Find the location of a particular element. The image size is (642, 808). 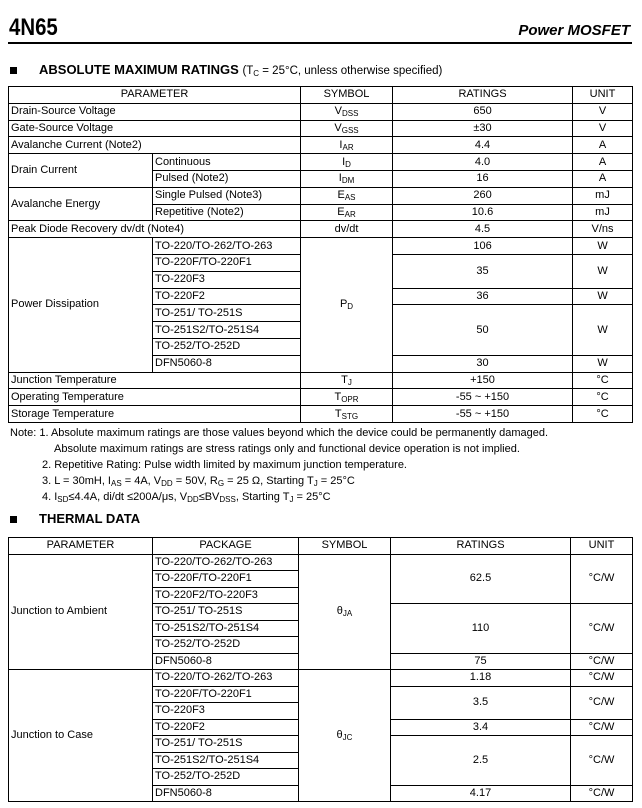

table-row: TO-251/ TO-251S 110 °C/W is located at coordinates (321, 628).